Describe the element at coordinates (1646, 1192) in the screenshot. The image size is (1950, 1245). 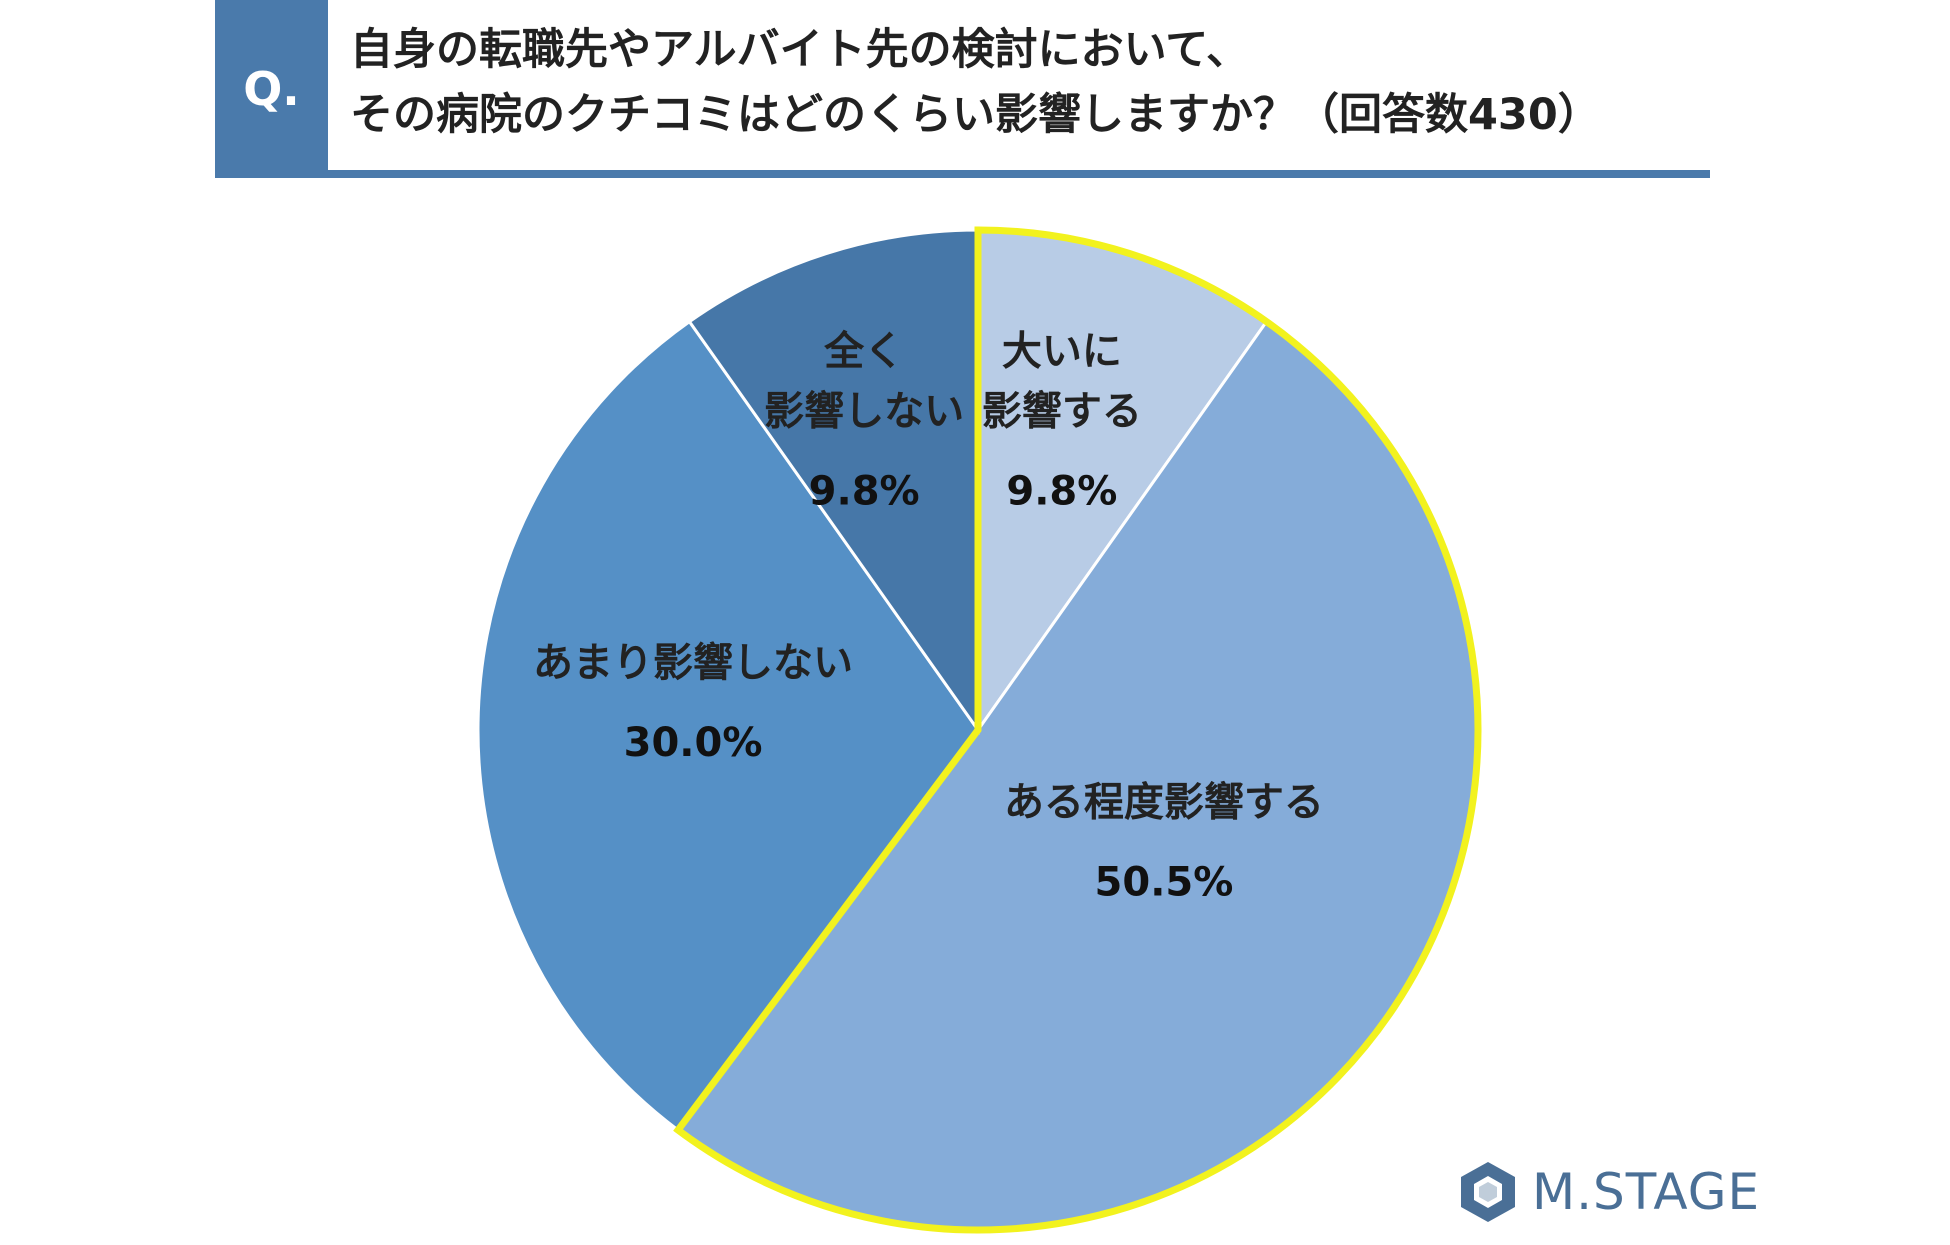
I see `logo-text: M.STAGE` at that location.